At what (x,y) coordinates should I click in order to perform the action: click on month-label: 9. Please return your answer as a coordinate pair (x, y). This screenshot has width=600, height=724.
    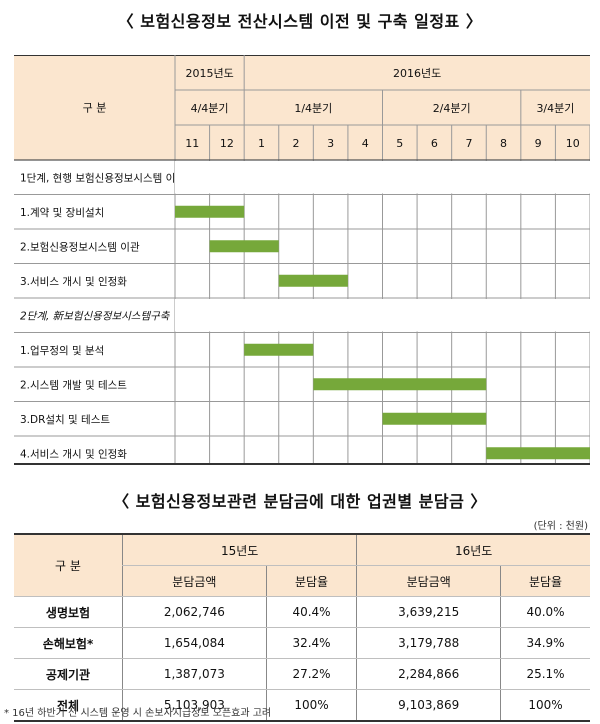
    Looking at the image, I should click on (538, 143).